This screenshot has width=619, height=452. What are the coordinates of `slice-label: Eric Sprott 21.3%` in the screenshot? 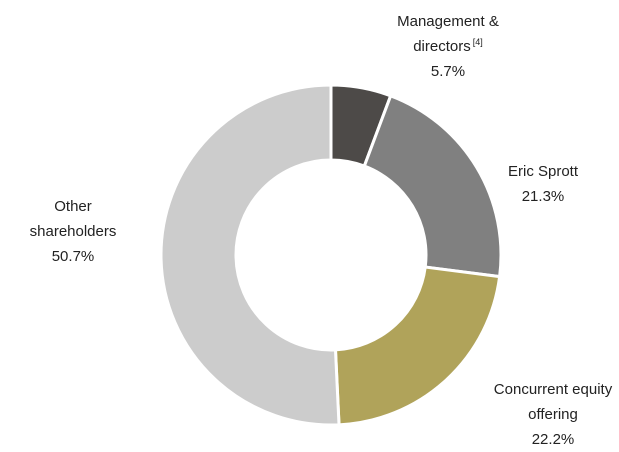 It's located at (543, 184).